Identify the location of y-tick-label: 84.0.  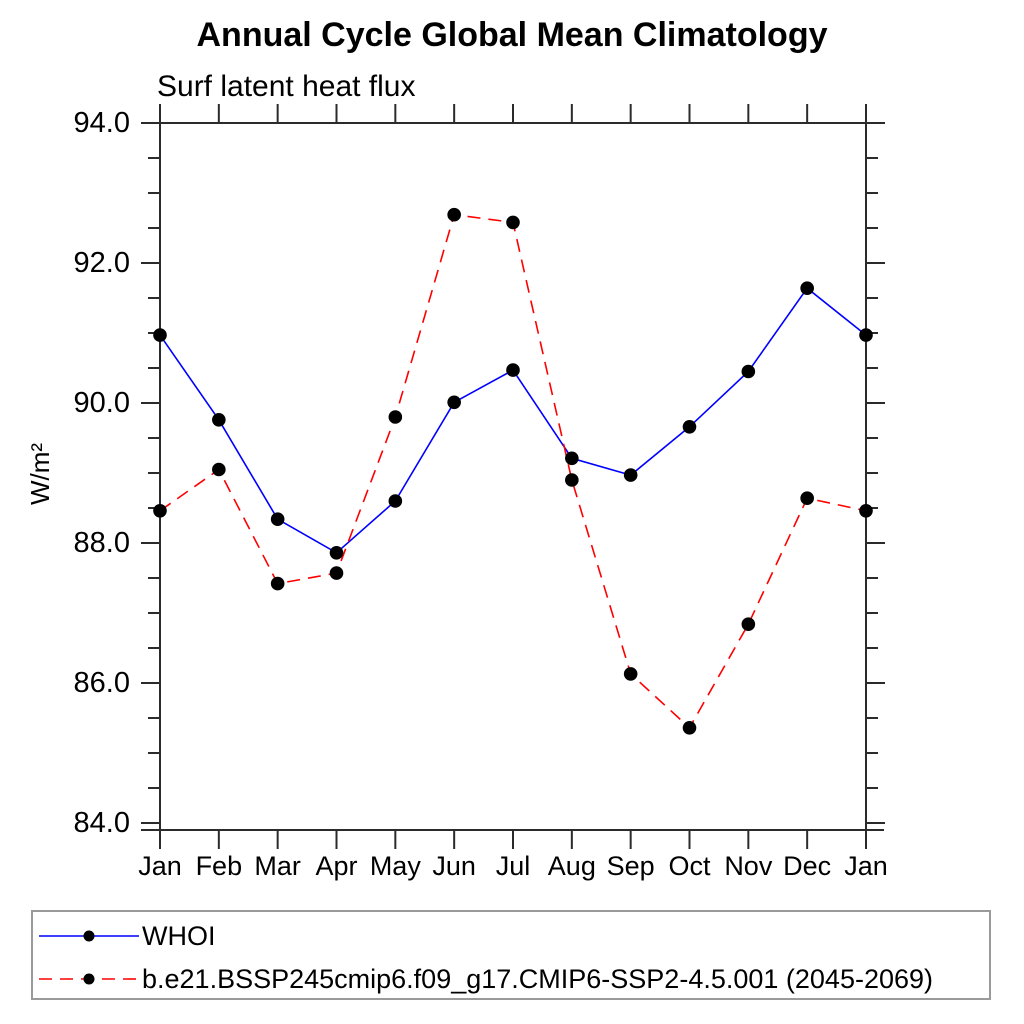
(101, 823).